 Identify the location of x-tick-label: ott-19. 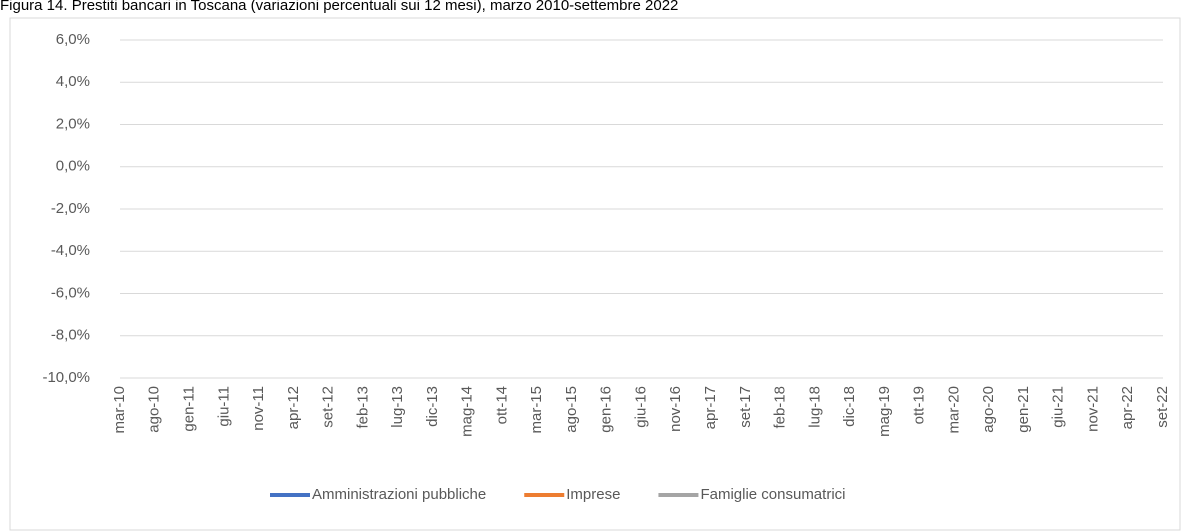
(919, 405).